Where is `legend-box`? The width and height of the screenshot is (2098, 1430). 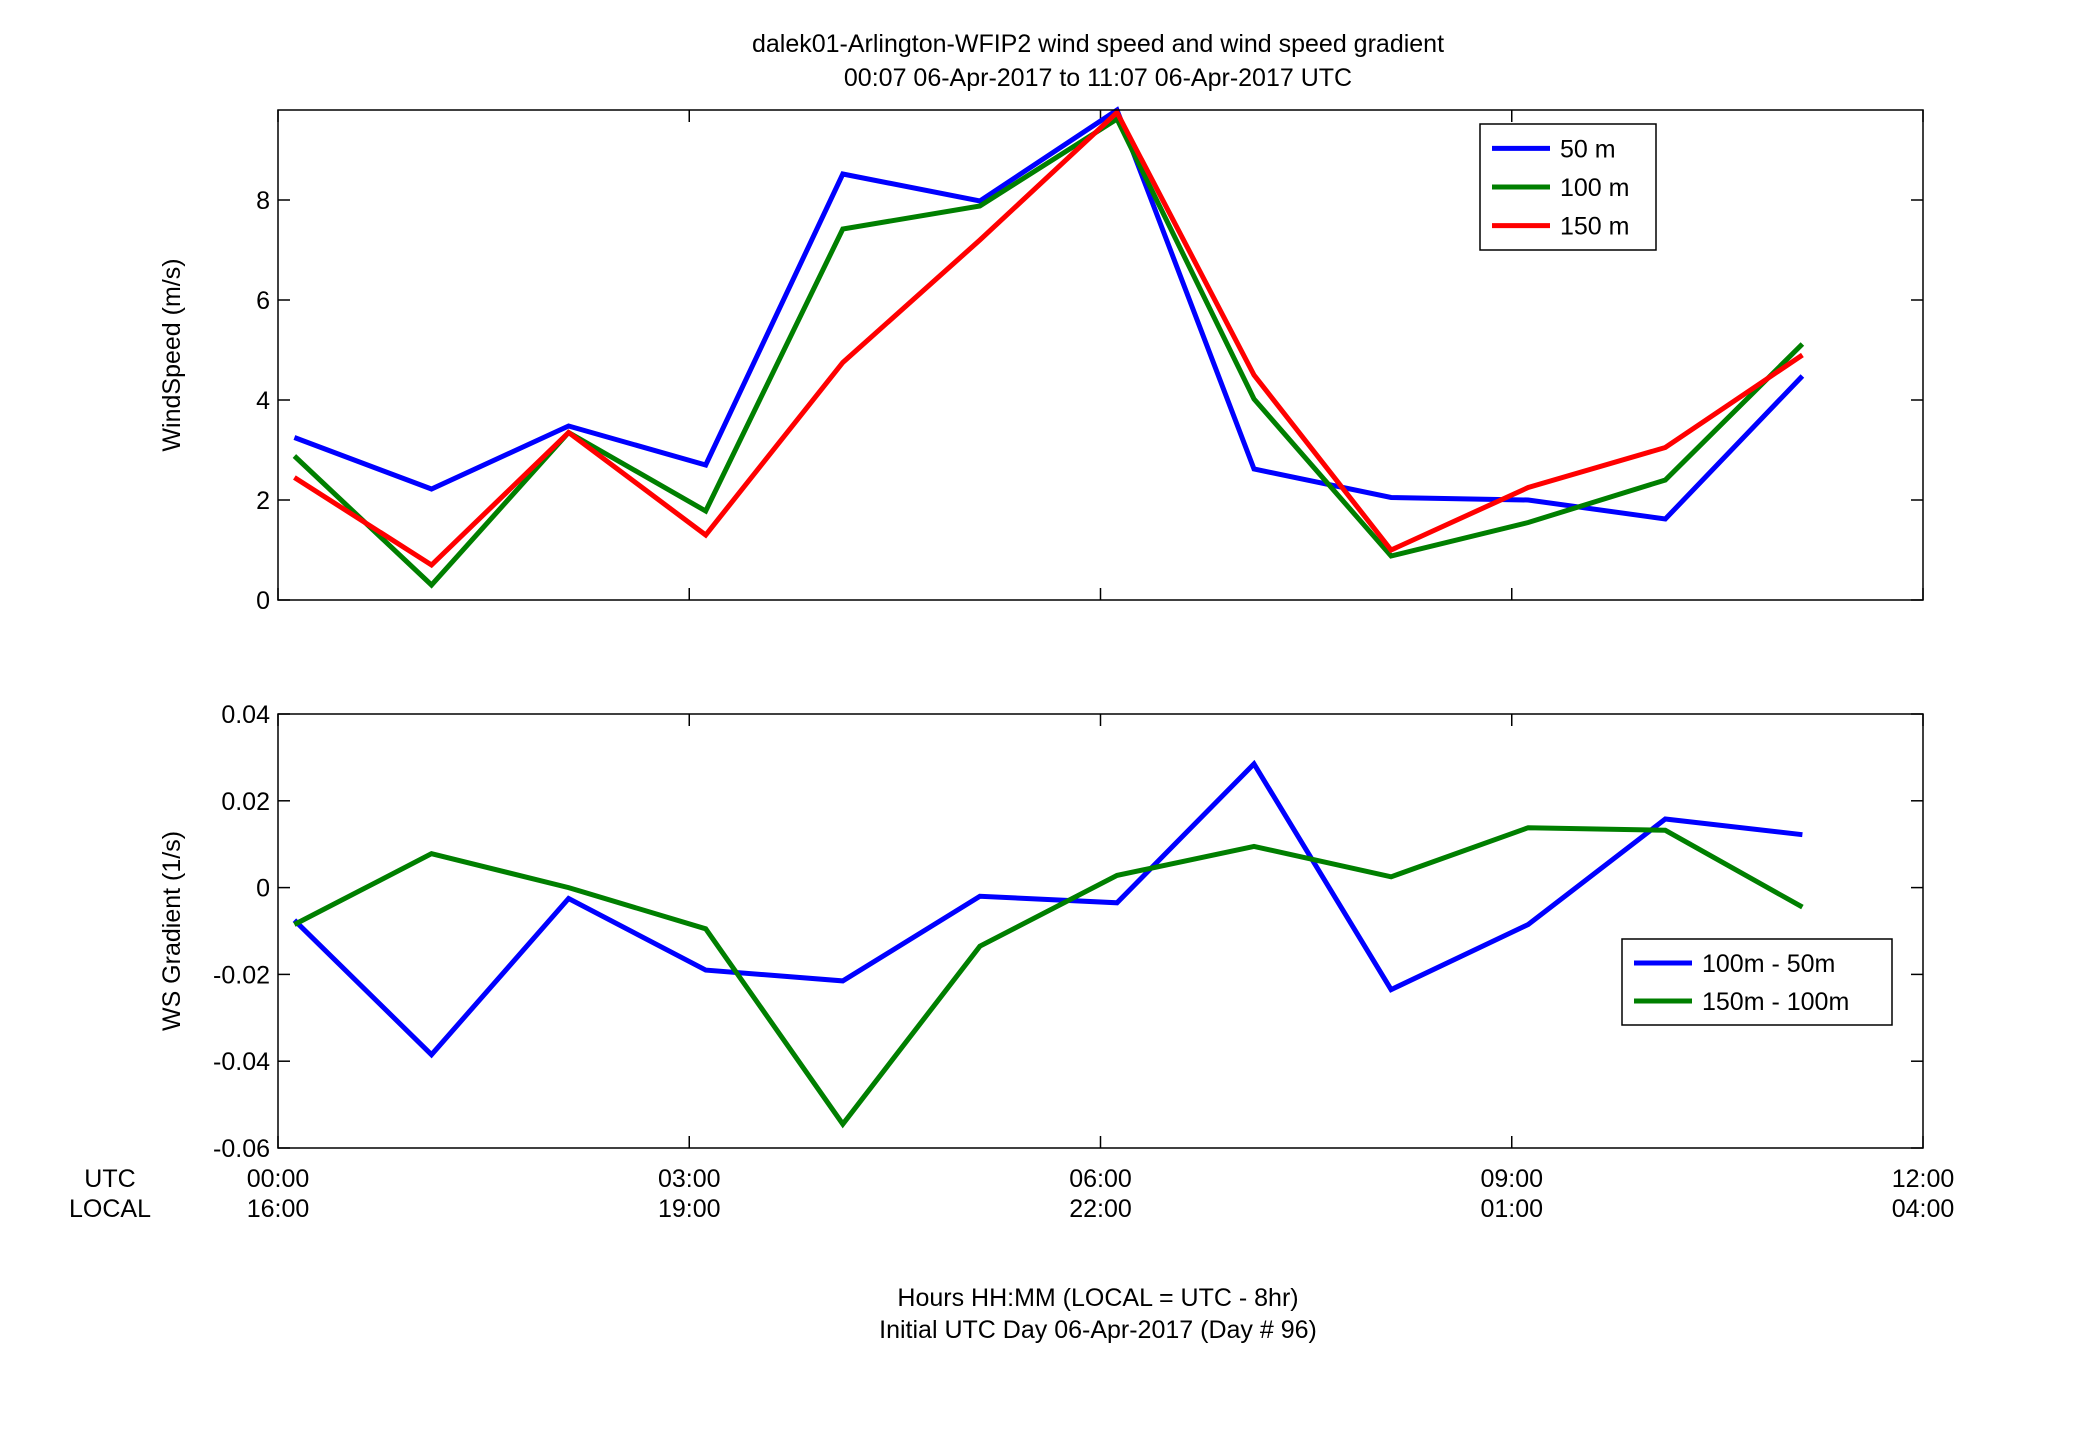 legend-box is located at coordinates (1757, 982).